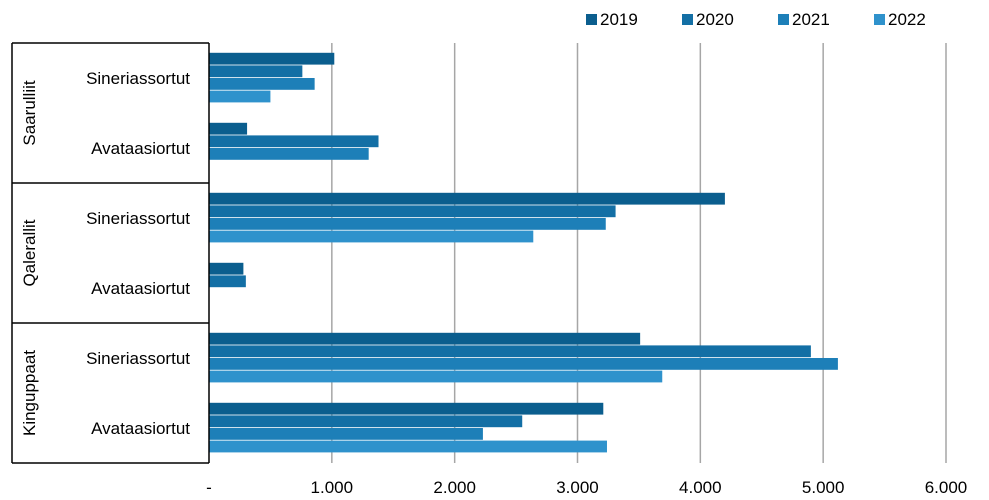 The height and width of the screenshot is (500, 989). What do you see at coordinates (29, 393) in the screenshot?
I see `group-label: Kinguppaat` at bounding box center [29, 393].